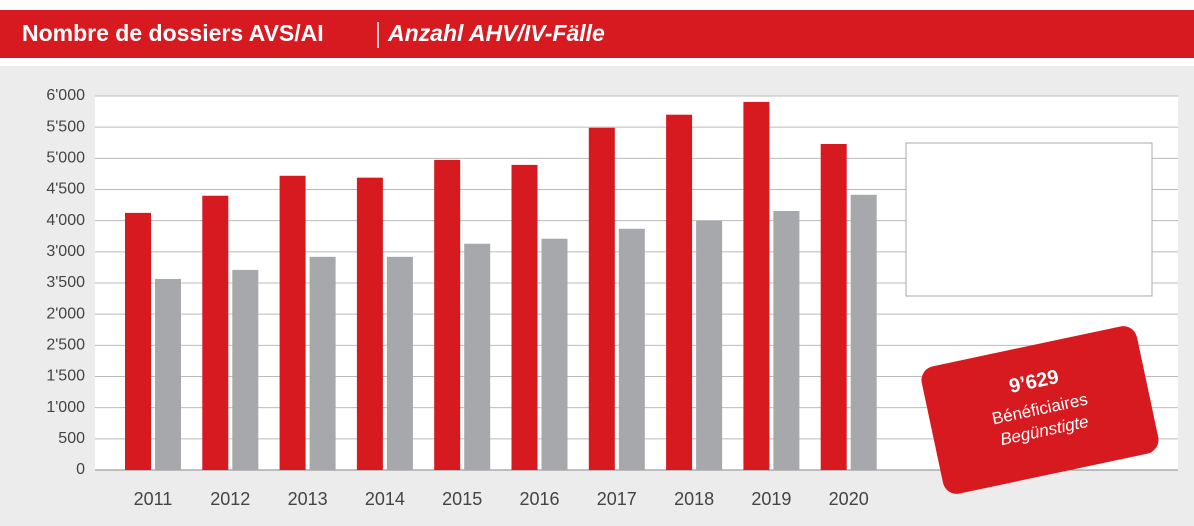 The height and width of the screenshot is (526, 1194). I want to click on y-tick-label: 5'000, so click(65, 158).